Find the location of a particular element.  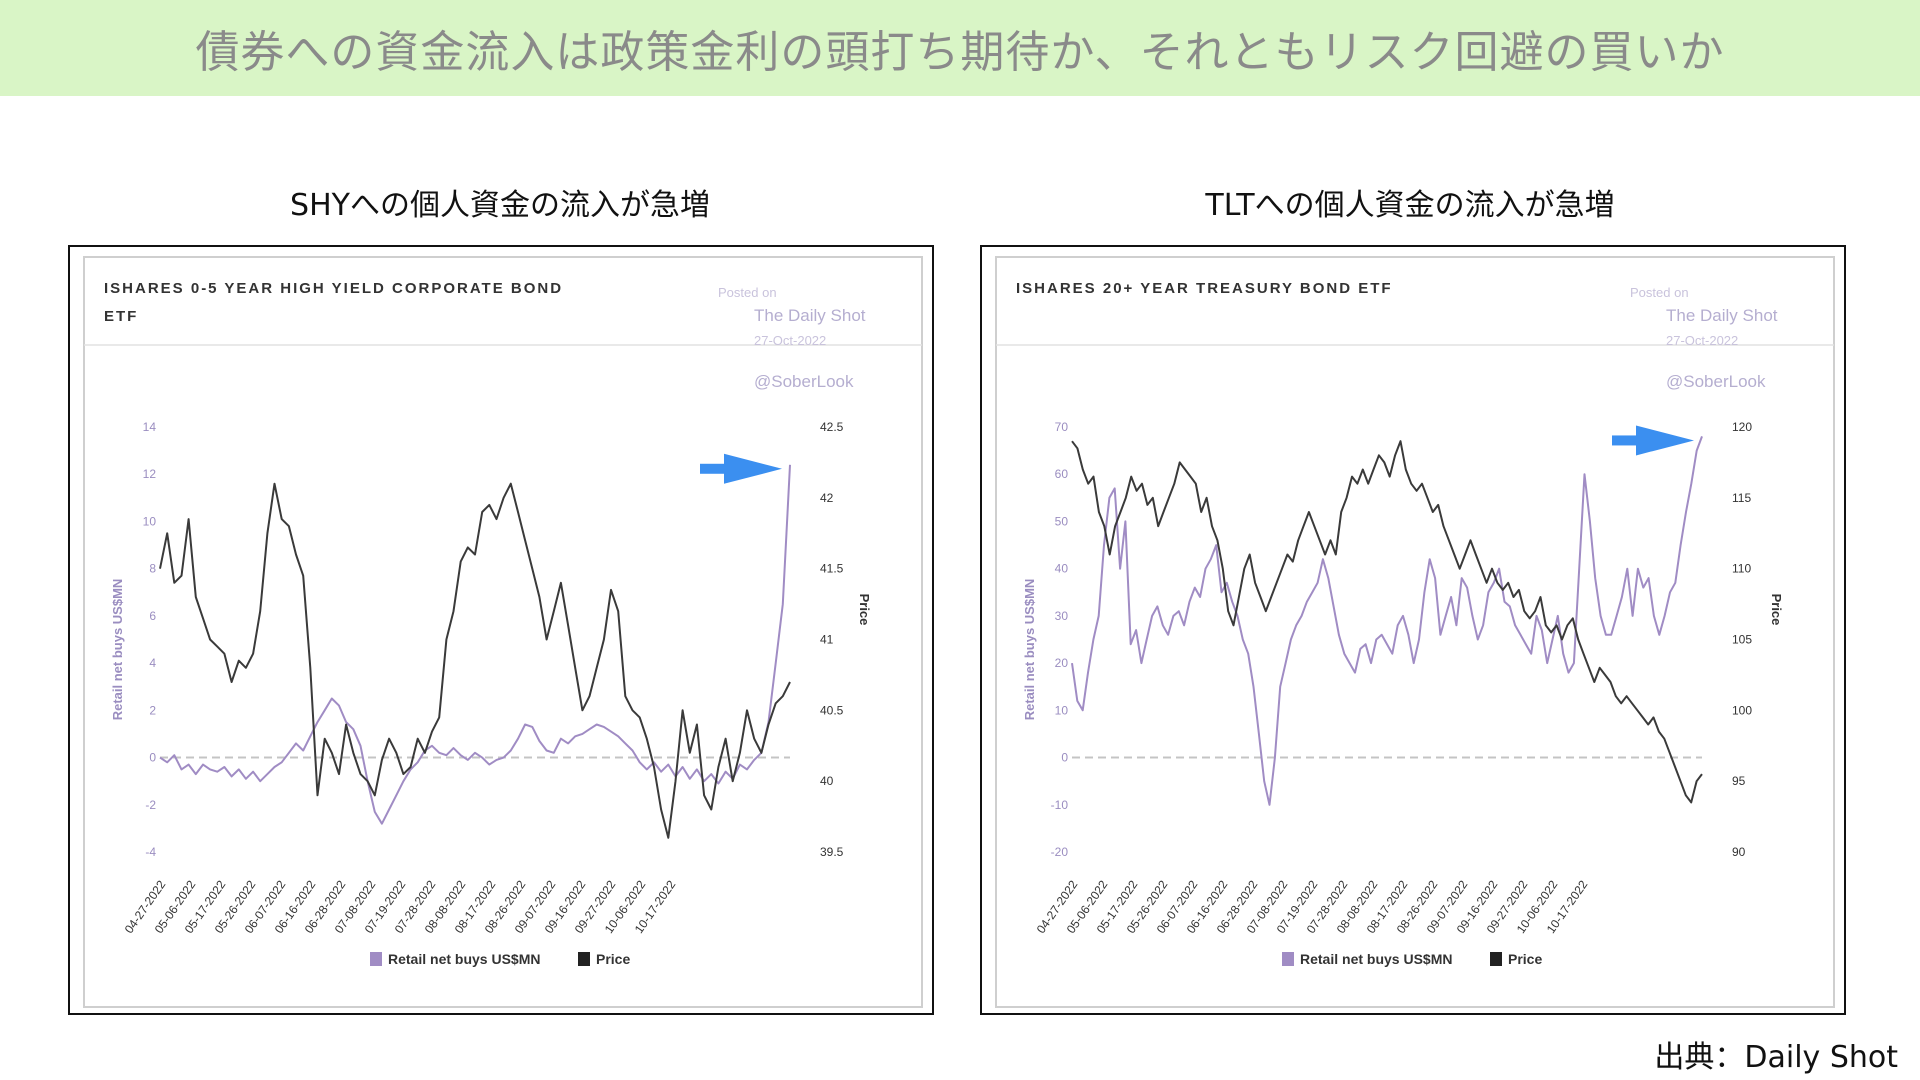

y-tick-right: 105 is located at coordinates (1742, 640).